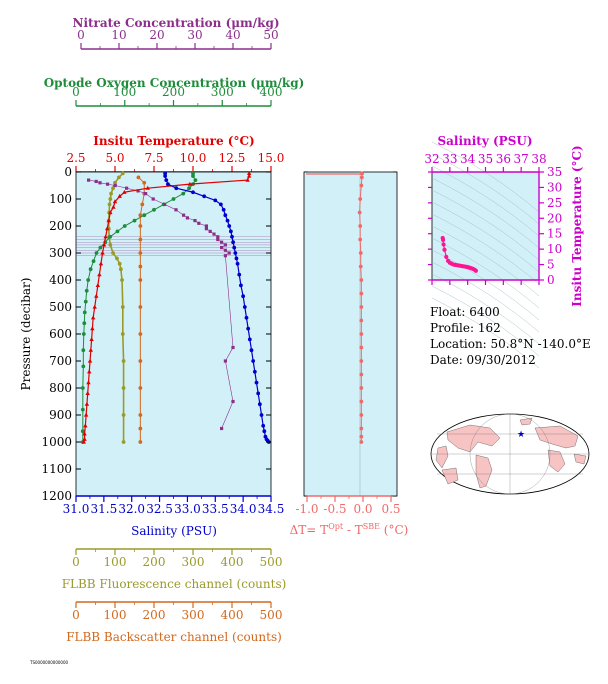 This screenshot has width=608, height=684. I want to click on pressure-tick-label: 500, so click(60, 307).